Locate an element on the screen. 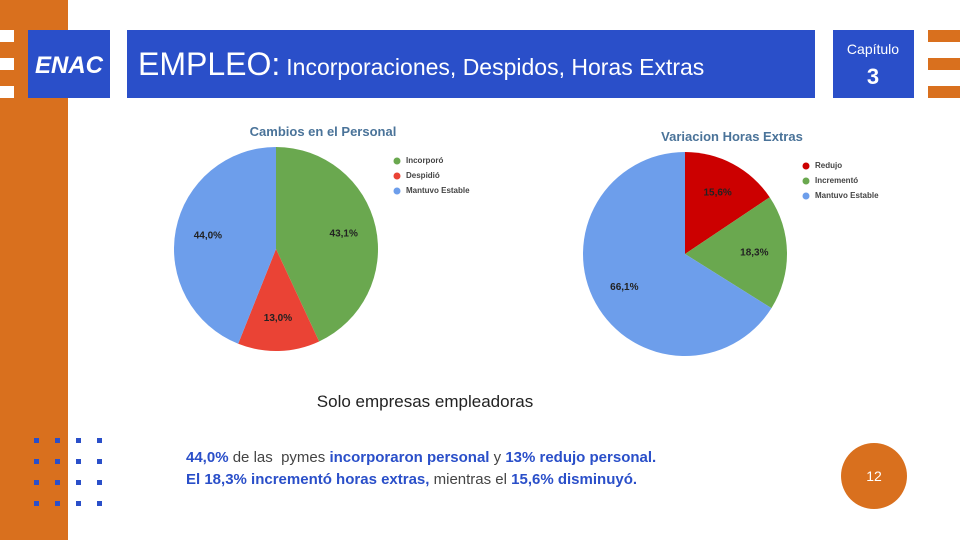 The height and width of the screenshot is (540, 960). legend-label: Despidió is located at coordinates (423, 175).